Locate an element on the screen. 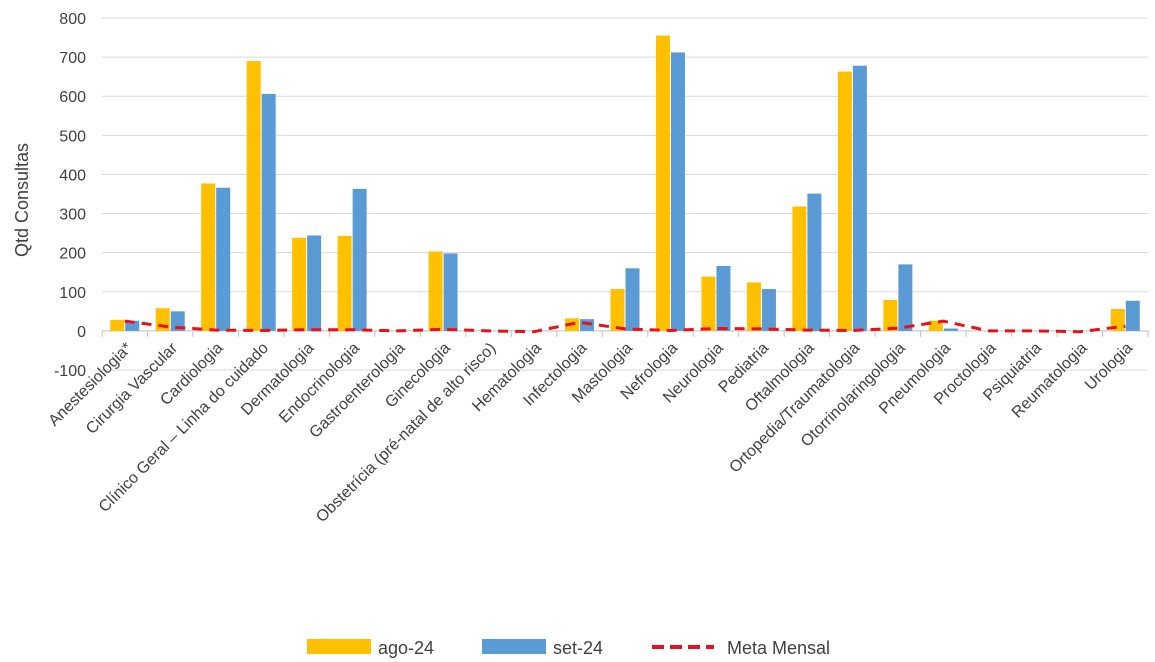 This screenshot has width=1155, height=662. y-tick-label: 300 is located at coordinates (72, 215).